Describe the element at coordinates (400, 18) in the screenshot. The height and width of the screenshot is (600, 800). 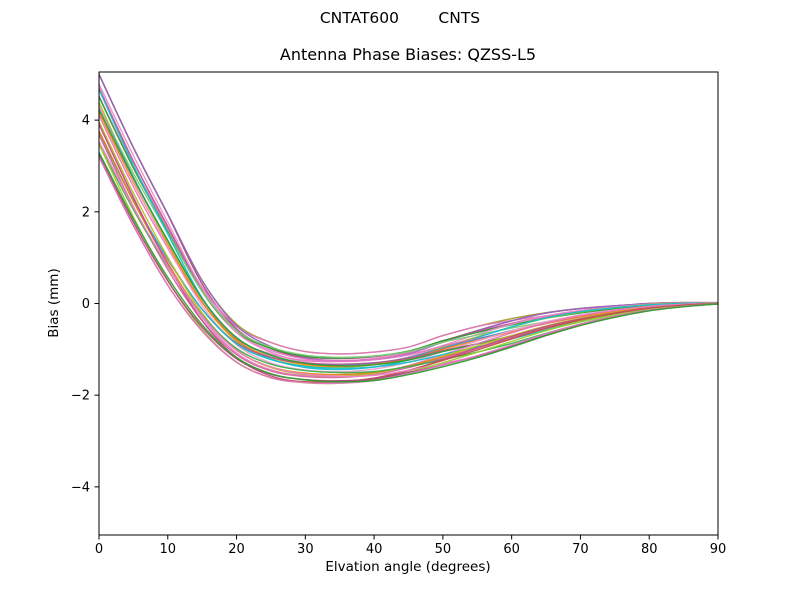
I see `figure-suptitle: CNTAT600 CNTS` at that location.